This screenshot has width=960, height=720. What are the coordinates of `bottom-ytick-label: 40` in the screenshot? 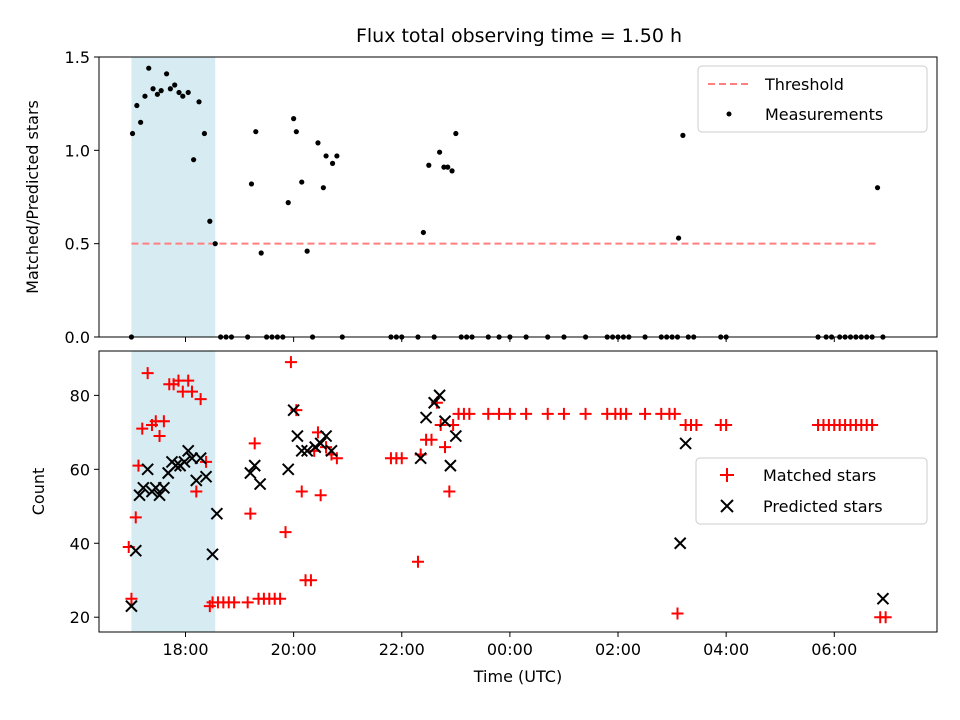 It's located at (80, 543).